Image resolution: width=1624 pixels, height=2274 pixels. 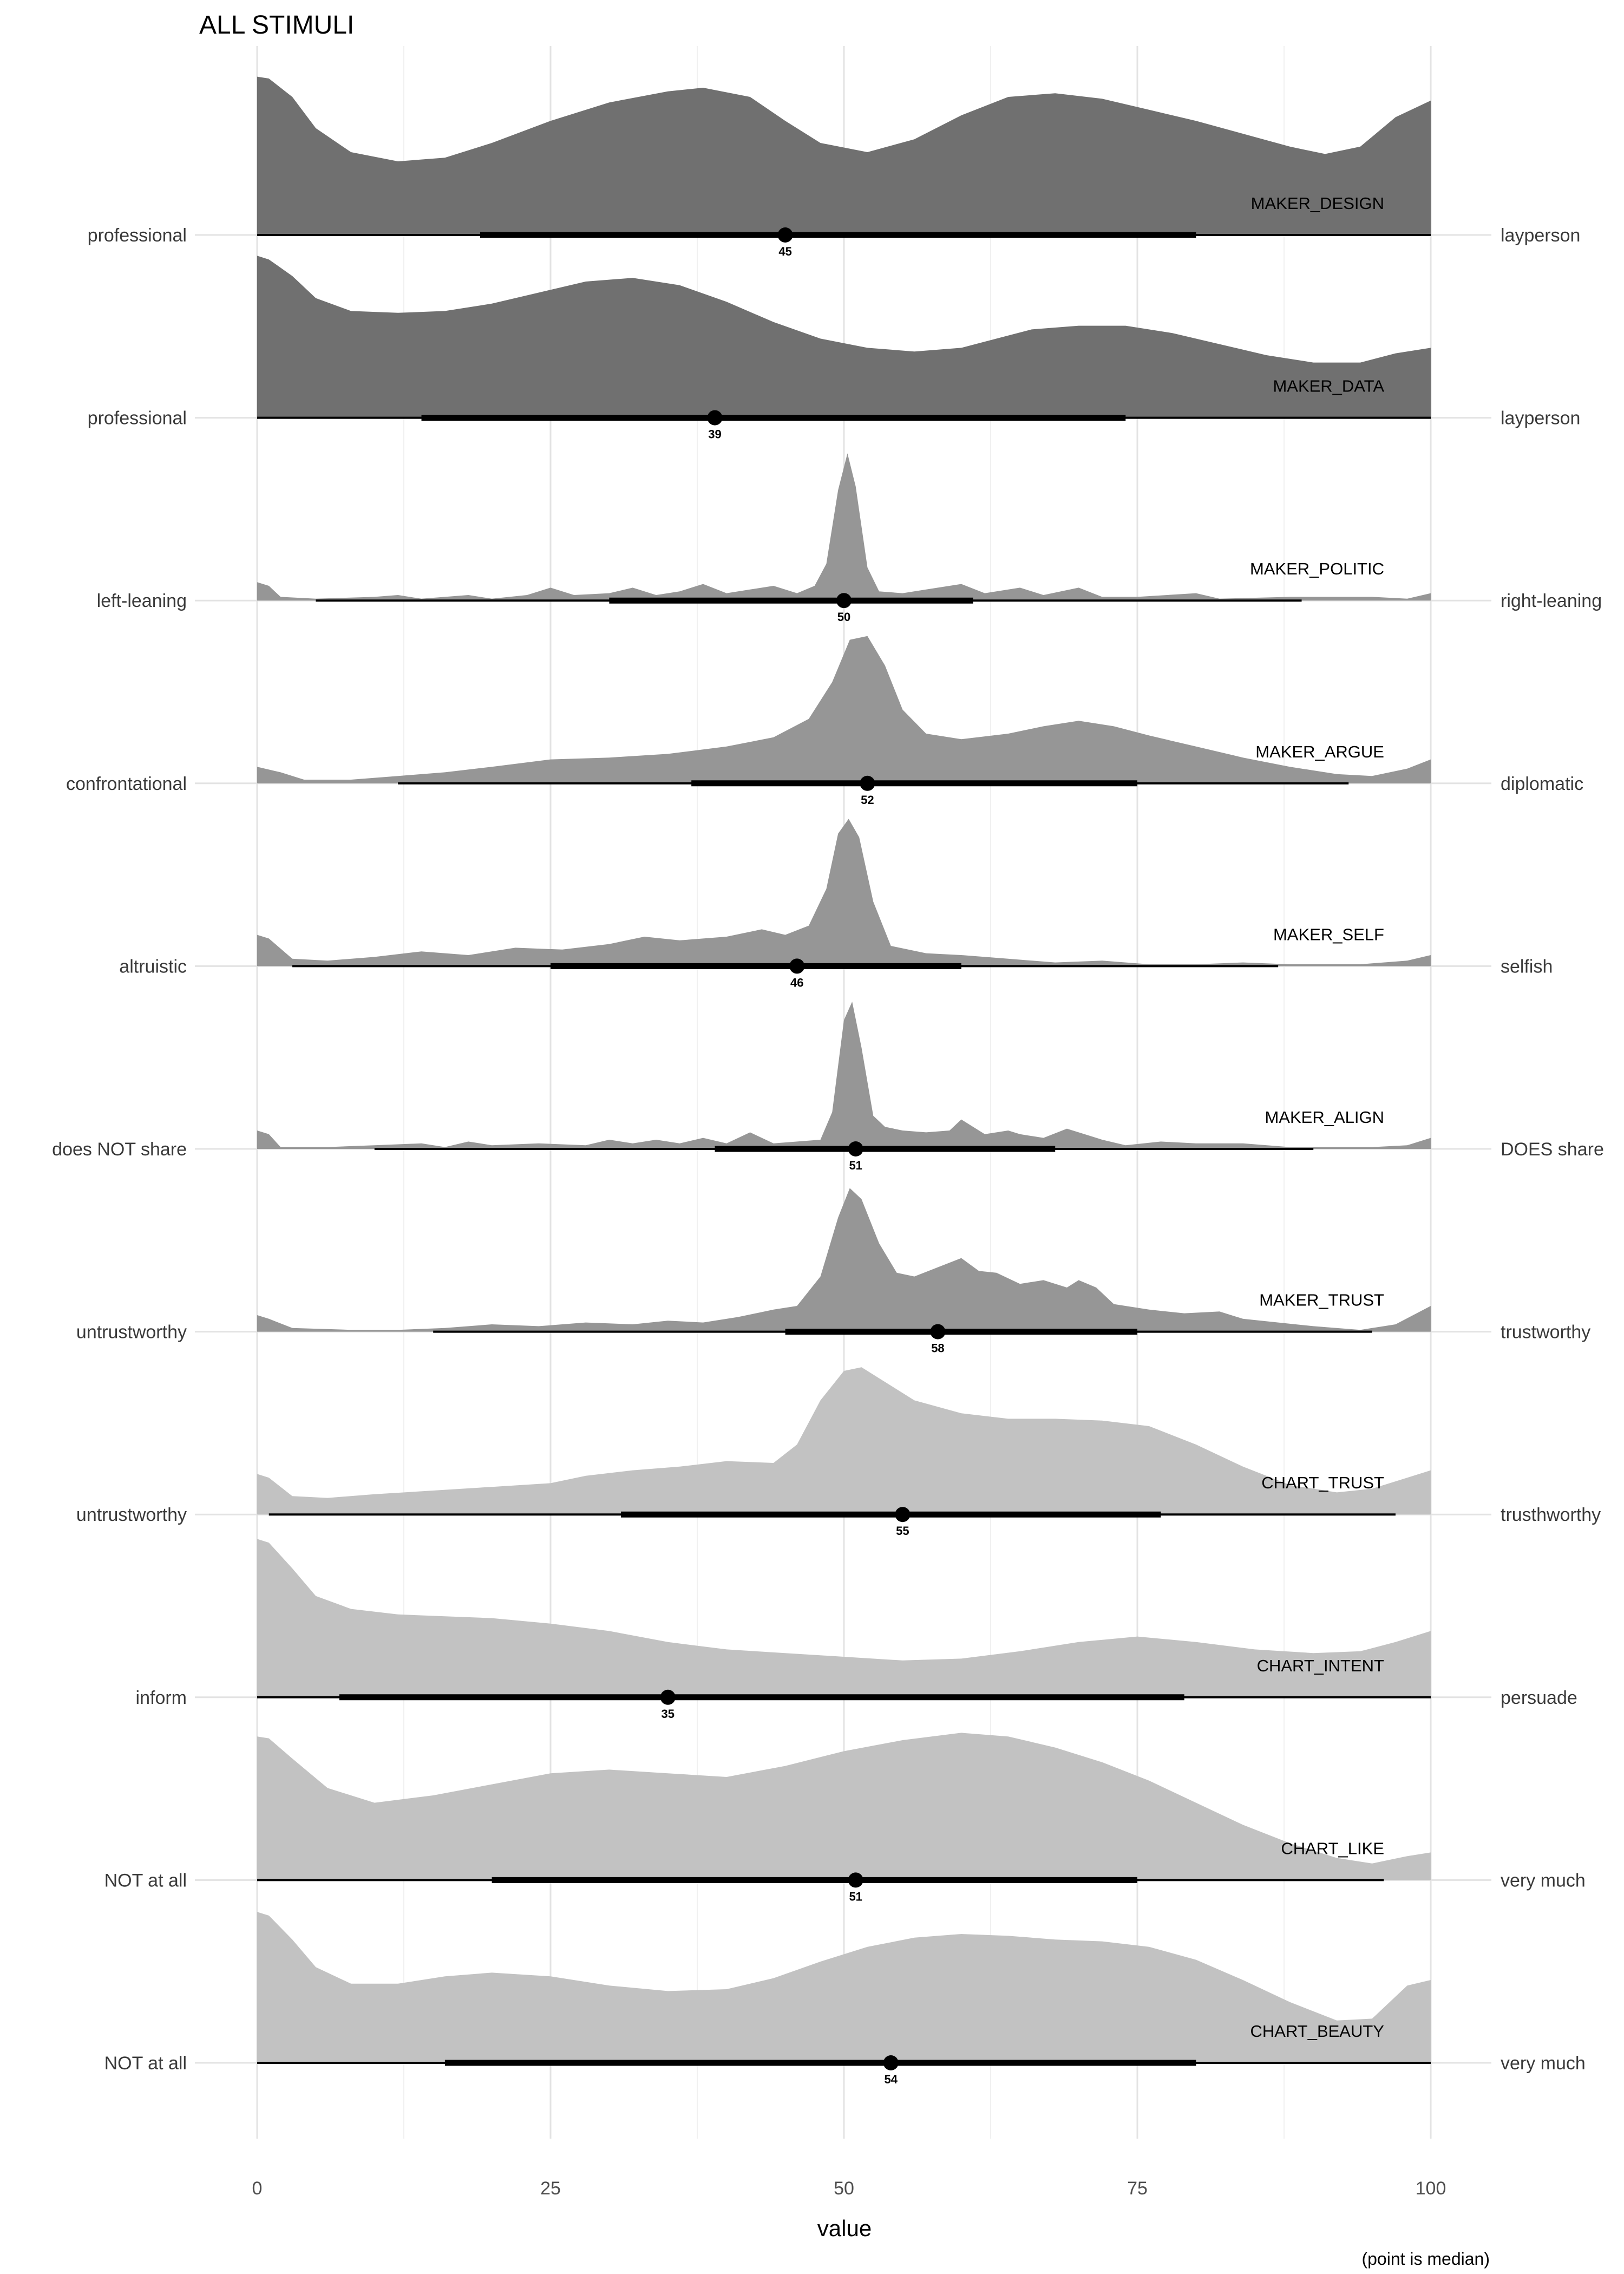 I want to click on median-label: 46, so click(x=797, y=983).